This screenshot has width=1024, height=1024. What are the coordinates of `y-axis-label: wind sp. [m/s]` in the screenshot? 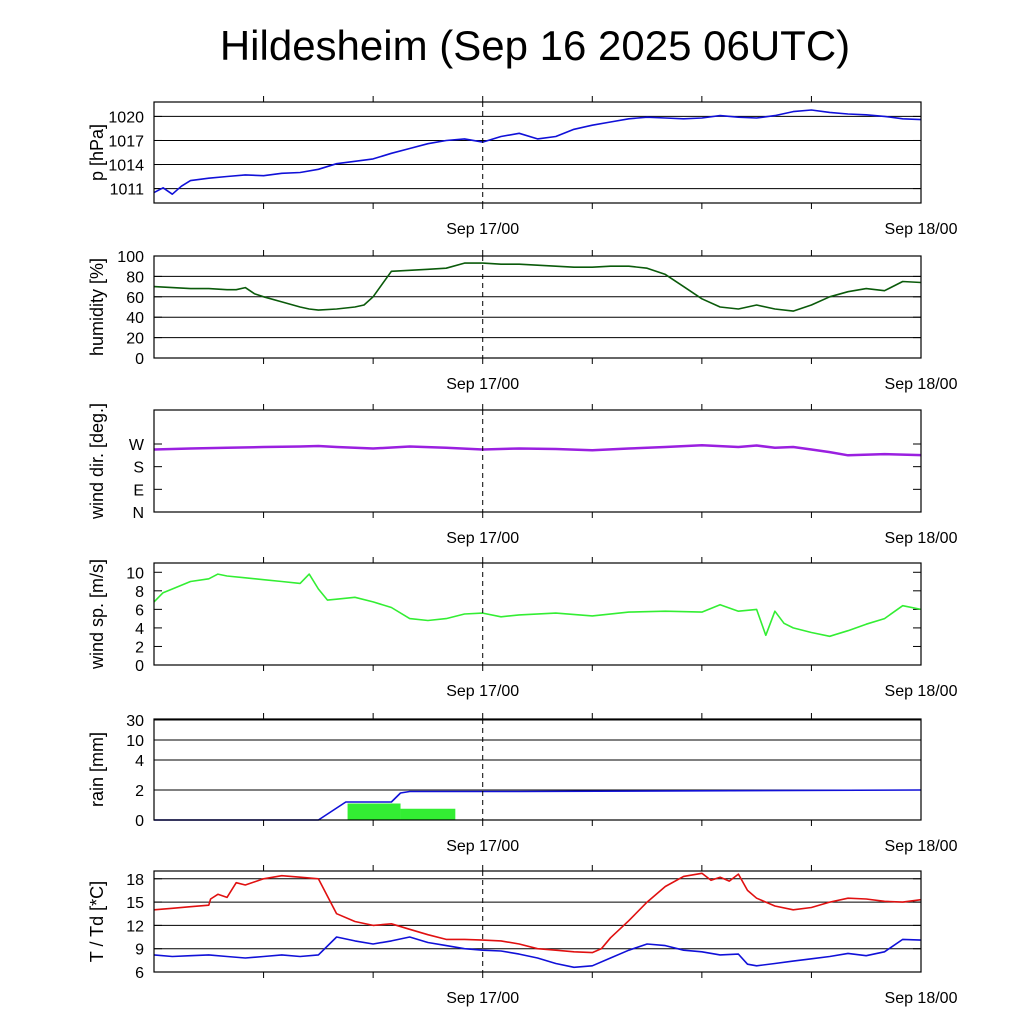 It's located at (97, 614).